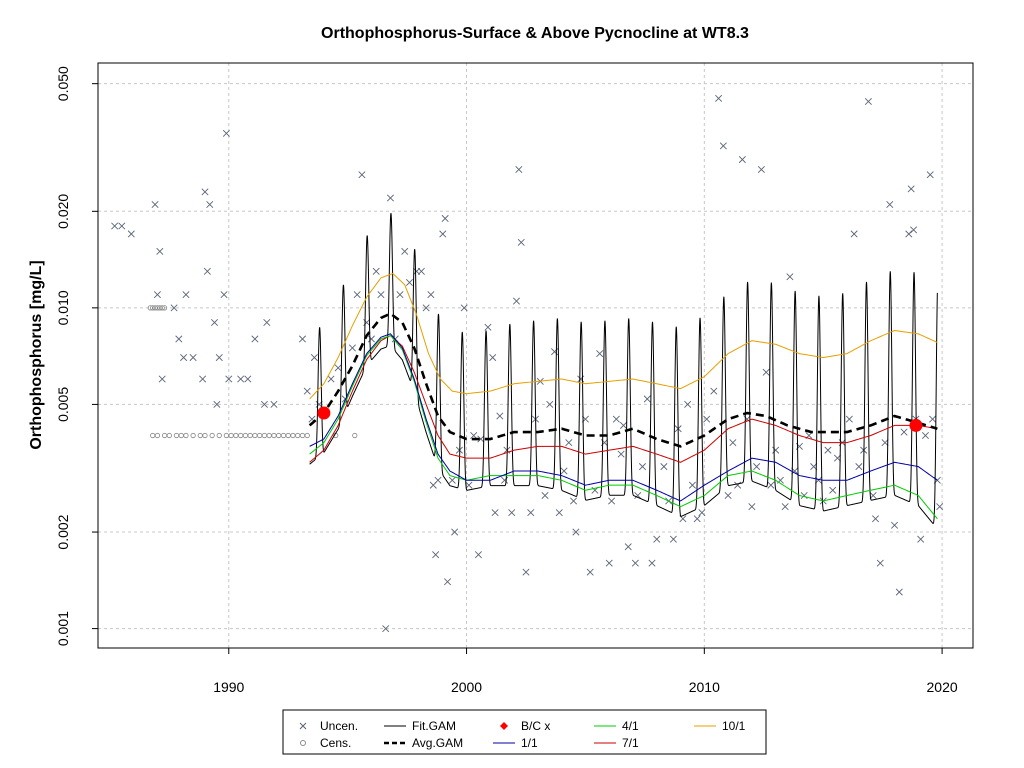 This screenshot has height=768, width=1024. Describe the element at coordinates (63, 307) in the screenshot. I see `y-tick-label: 0.010` at that location.